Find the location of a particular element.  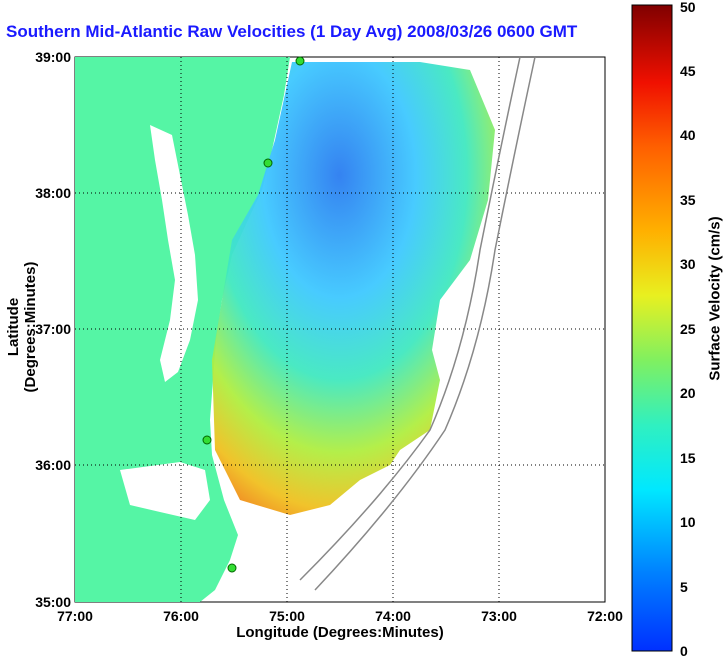

y-tick: 39:00 is located at coordinates (53, 57).